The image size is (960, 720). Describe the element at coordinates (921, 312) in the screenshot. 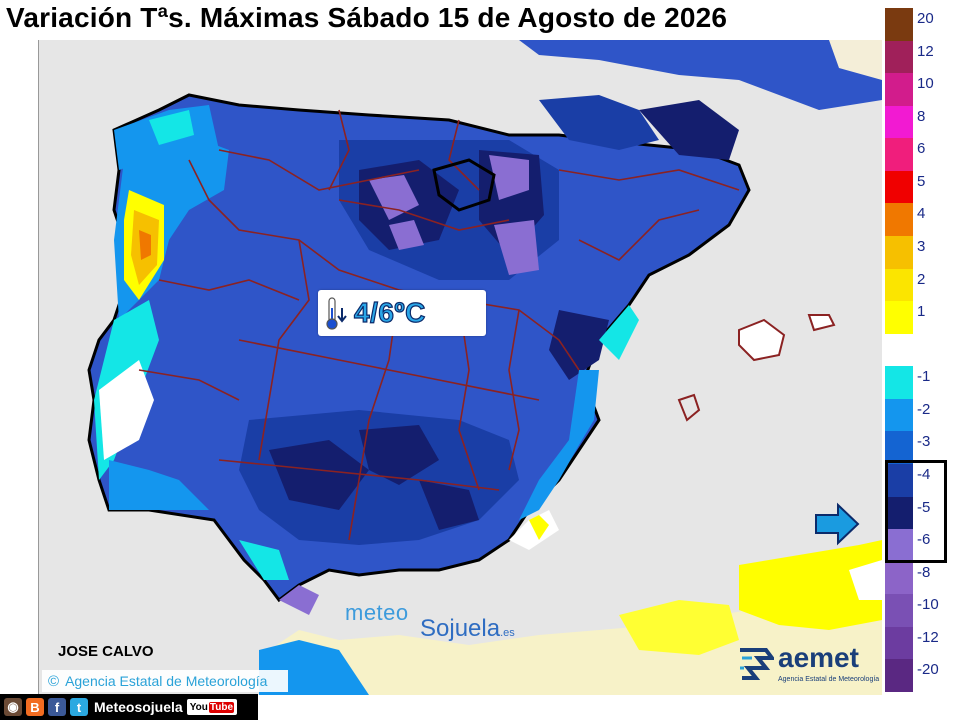

I see `legend-label: 1` at that location.